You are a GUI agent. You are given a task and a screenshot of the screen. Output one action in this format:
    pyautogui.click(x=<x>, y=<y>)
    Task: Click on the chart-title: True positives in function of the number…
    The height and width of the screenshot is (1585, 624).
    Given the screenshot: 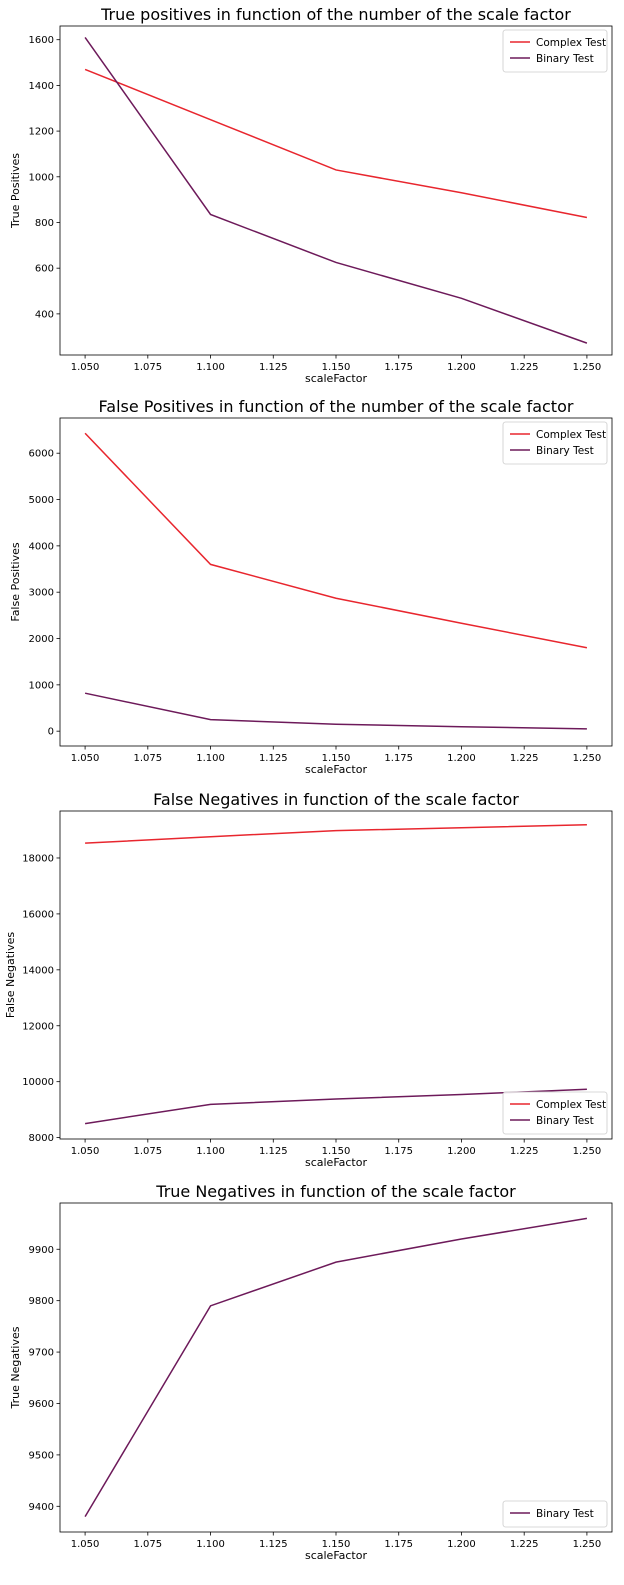 What is the action you would take?
    pyautogui.click(x=335, y=14)
    